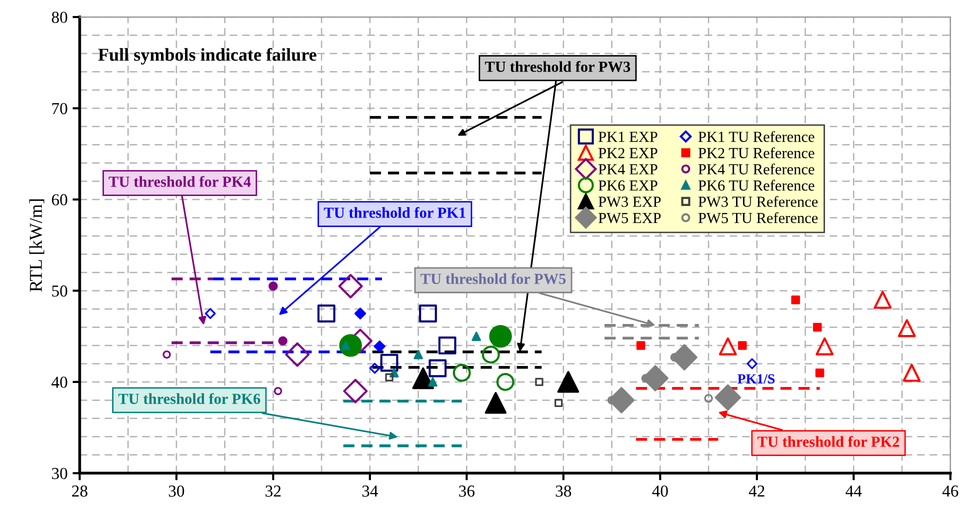 The image size is (960, 516). What do you see at coordinates (557, 66) in the screenshot?
I see `annotation: TU threshold for PW3` at bounding box center [557, 66].